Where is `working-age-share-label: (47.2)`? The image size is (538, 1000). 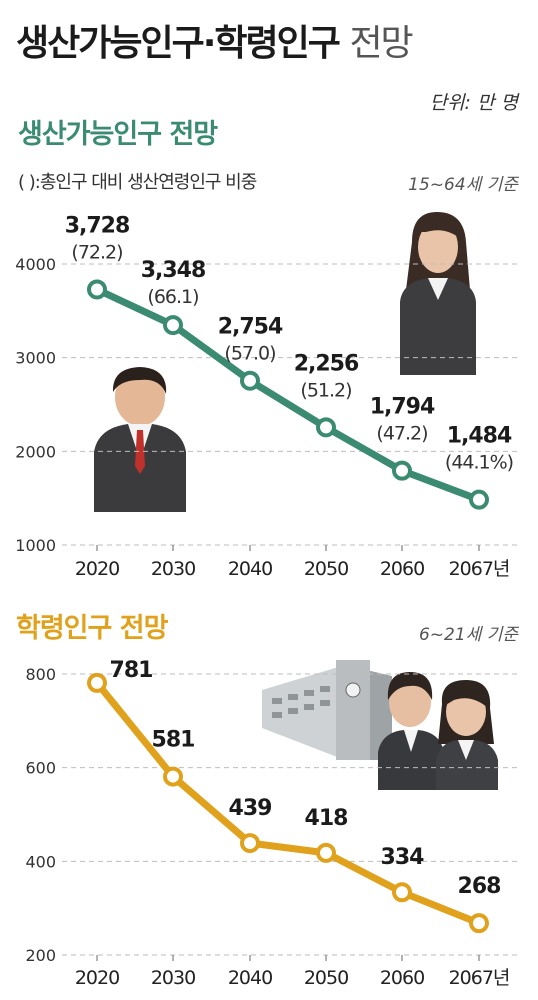
working-age-share-label: (47.2) is located at coordinates (401, 434).